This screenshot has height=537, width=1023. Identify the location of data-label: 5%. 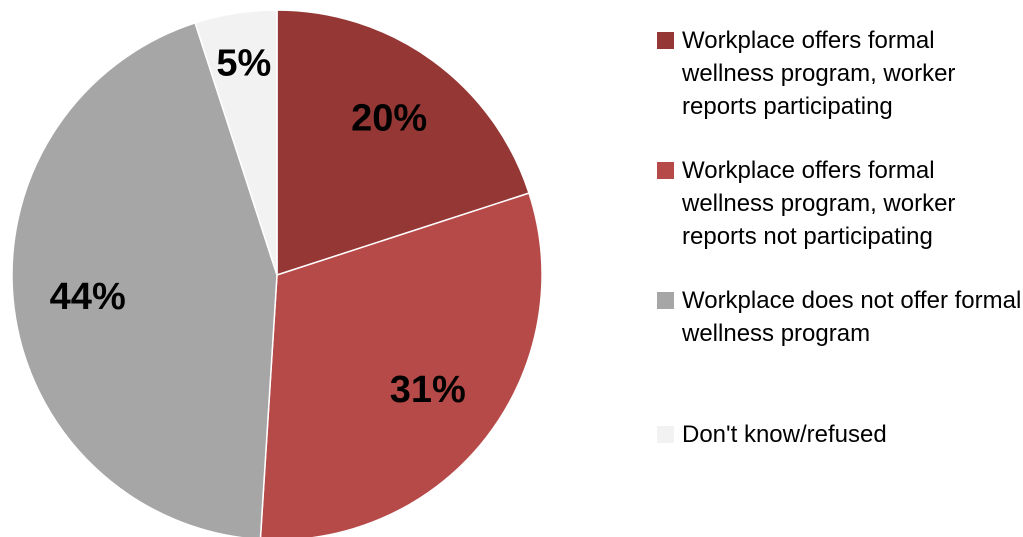
(243, 64).